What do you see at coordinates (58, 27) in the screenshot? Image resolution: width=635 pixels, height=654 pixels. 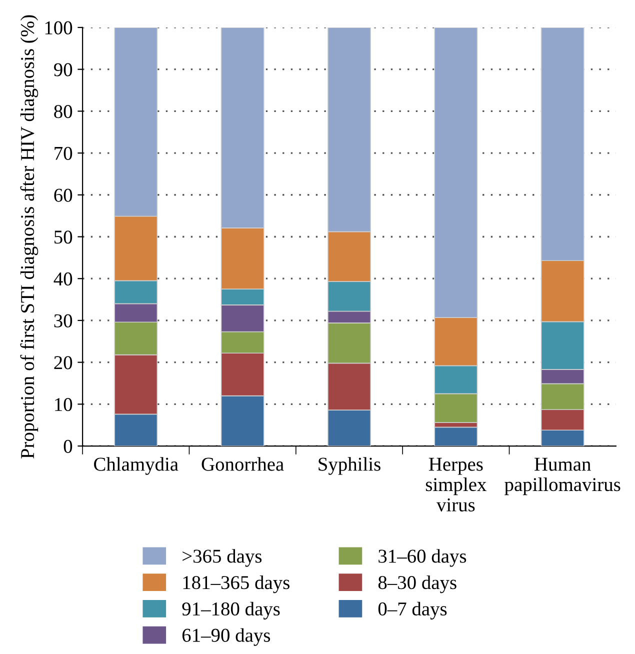 I see `y-tick-label: 100` at bounding box center [58, 27].